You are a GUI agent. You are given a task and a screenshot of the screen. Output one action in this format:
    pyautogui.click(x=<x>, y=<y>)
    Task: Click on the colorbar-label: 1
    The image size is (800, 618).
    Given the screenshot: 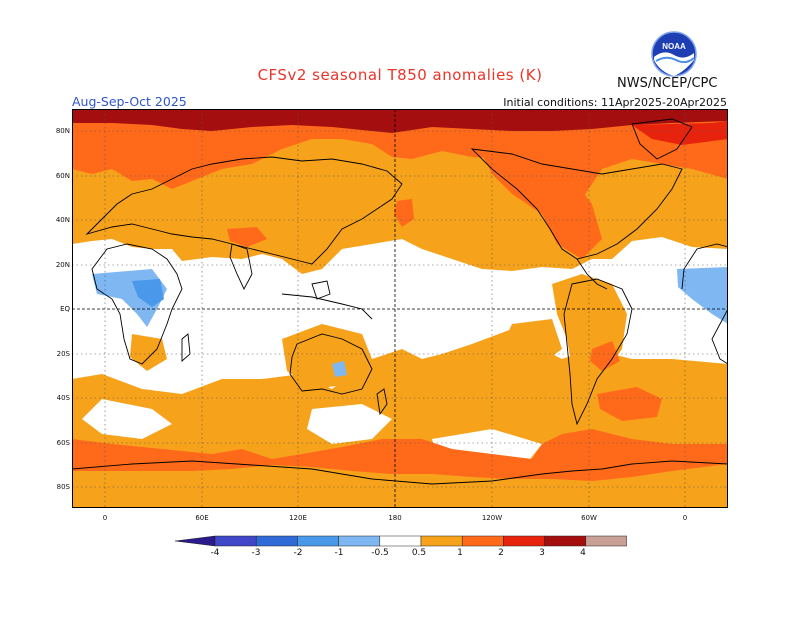 What is the action you would take?
    pyautogui.click(x=460, y=553)
    